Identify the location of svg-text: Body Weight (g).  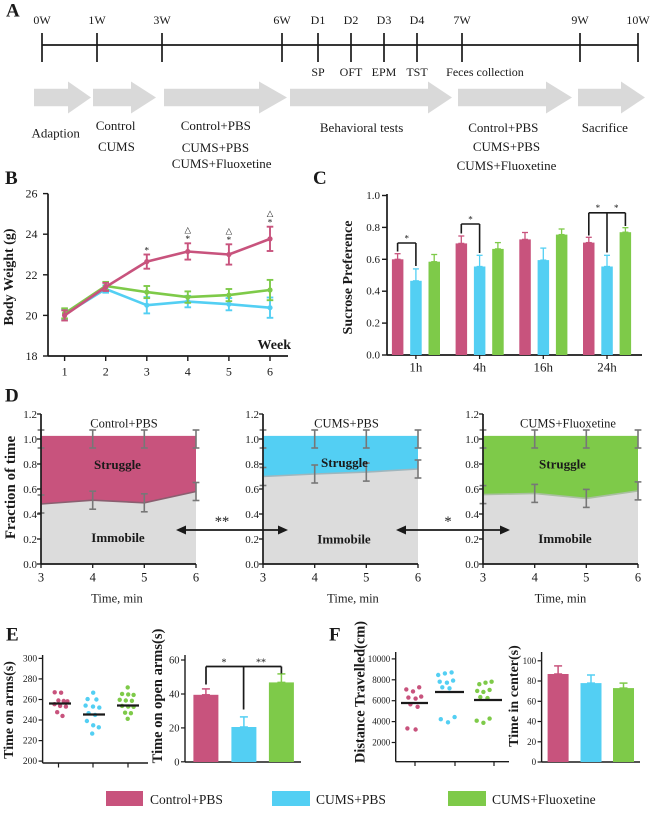
(9, 276).